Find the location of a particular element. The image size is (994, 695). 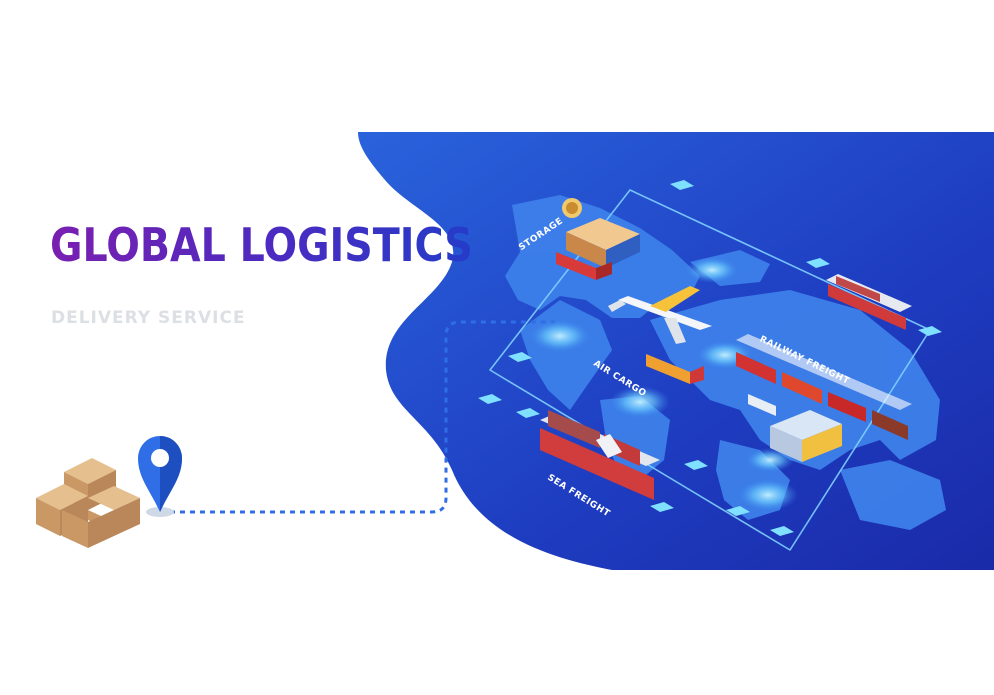

warehouse-icon is located at coordinates (601, 233).